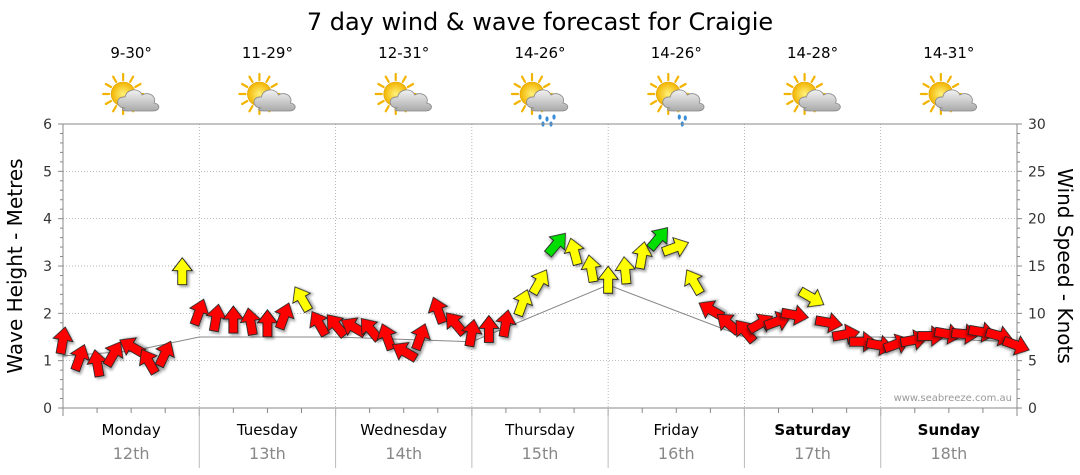  Describe the element at coordinates (1032, 362) in the screenshot. I see `right-tick-label: 5` at that location.